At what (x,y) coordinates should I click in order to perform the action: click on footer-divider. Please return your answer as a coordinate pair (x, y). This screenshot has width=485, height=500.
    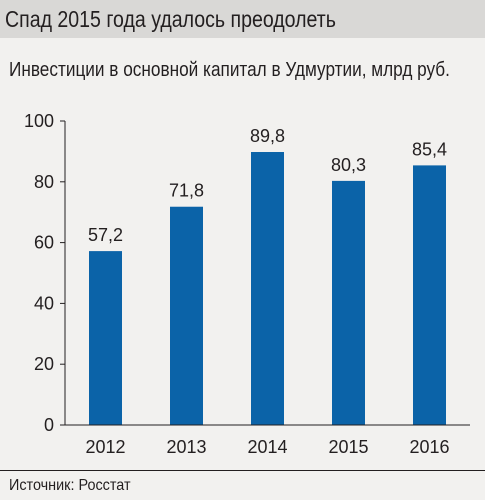
    Looking at the image, I should click on (242, 470).